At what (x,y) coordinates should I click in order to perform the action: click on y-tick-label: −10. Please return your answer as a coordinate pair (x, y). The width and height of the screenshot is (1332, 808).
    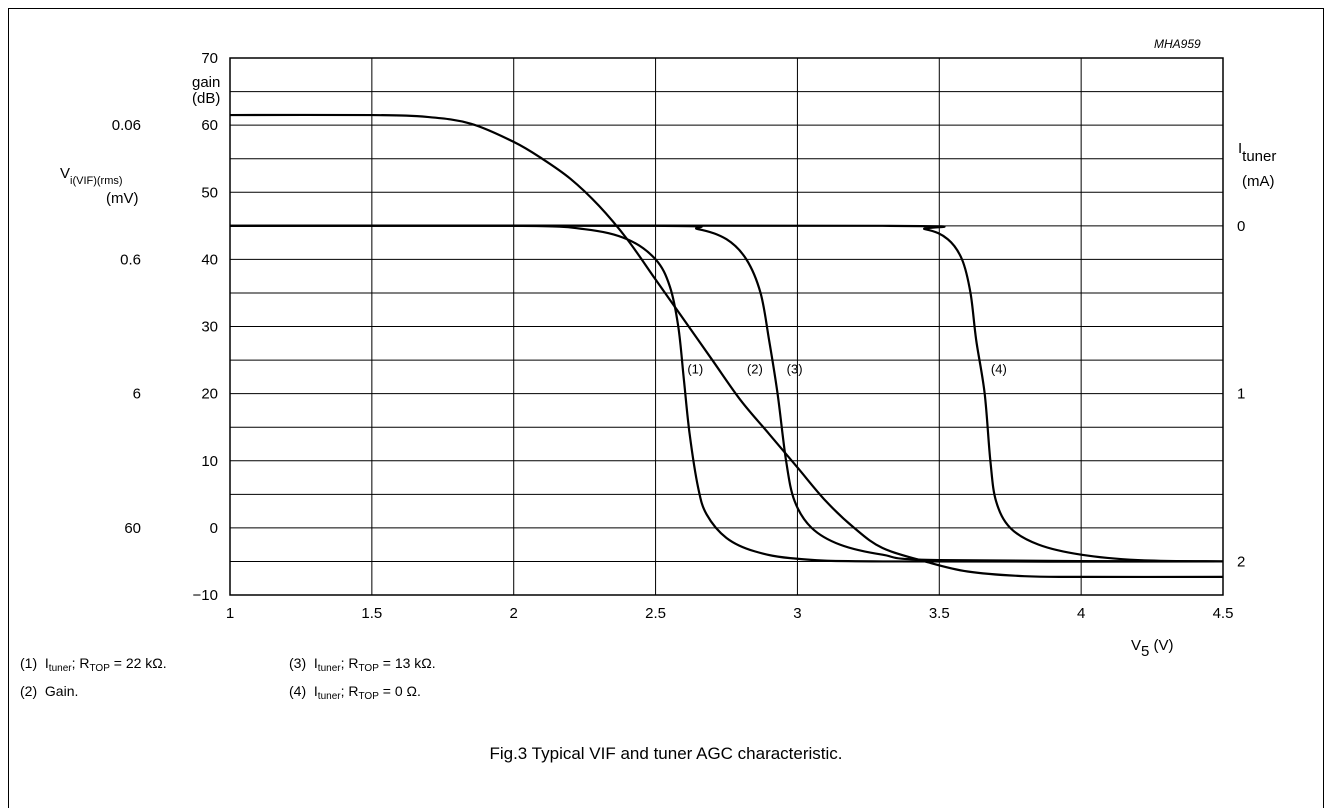
    Looking at the image, I should click on (205, 595).